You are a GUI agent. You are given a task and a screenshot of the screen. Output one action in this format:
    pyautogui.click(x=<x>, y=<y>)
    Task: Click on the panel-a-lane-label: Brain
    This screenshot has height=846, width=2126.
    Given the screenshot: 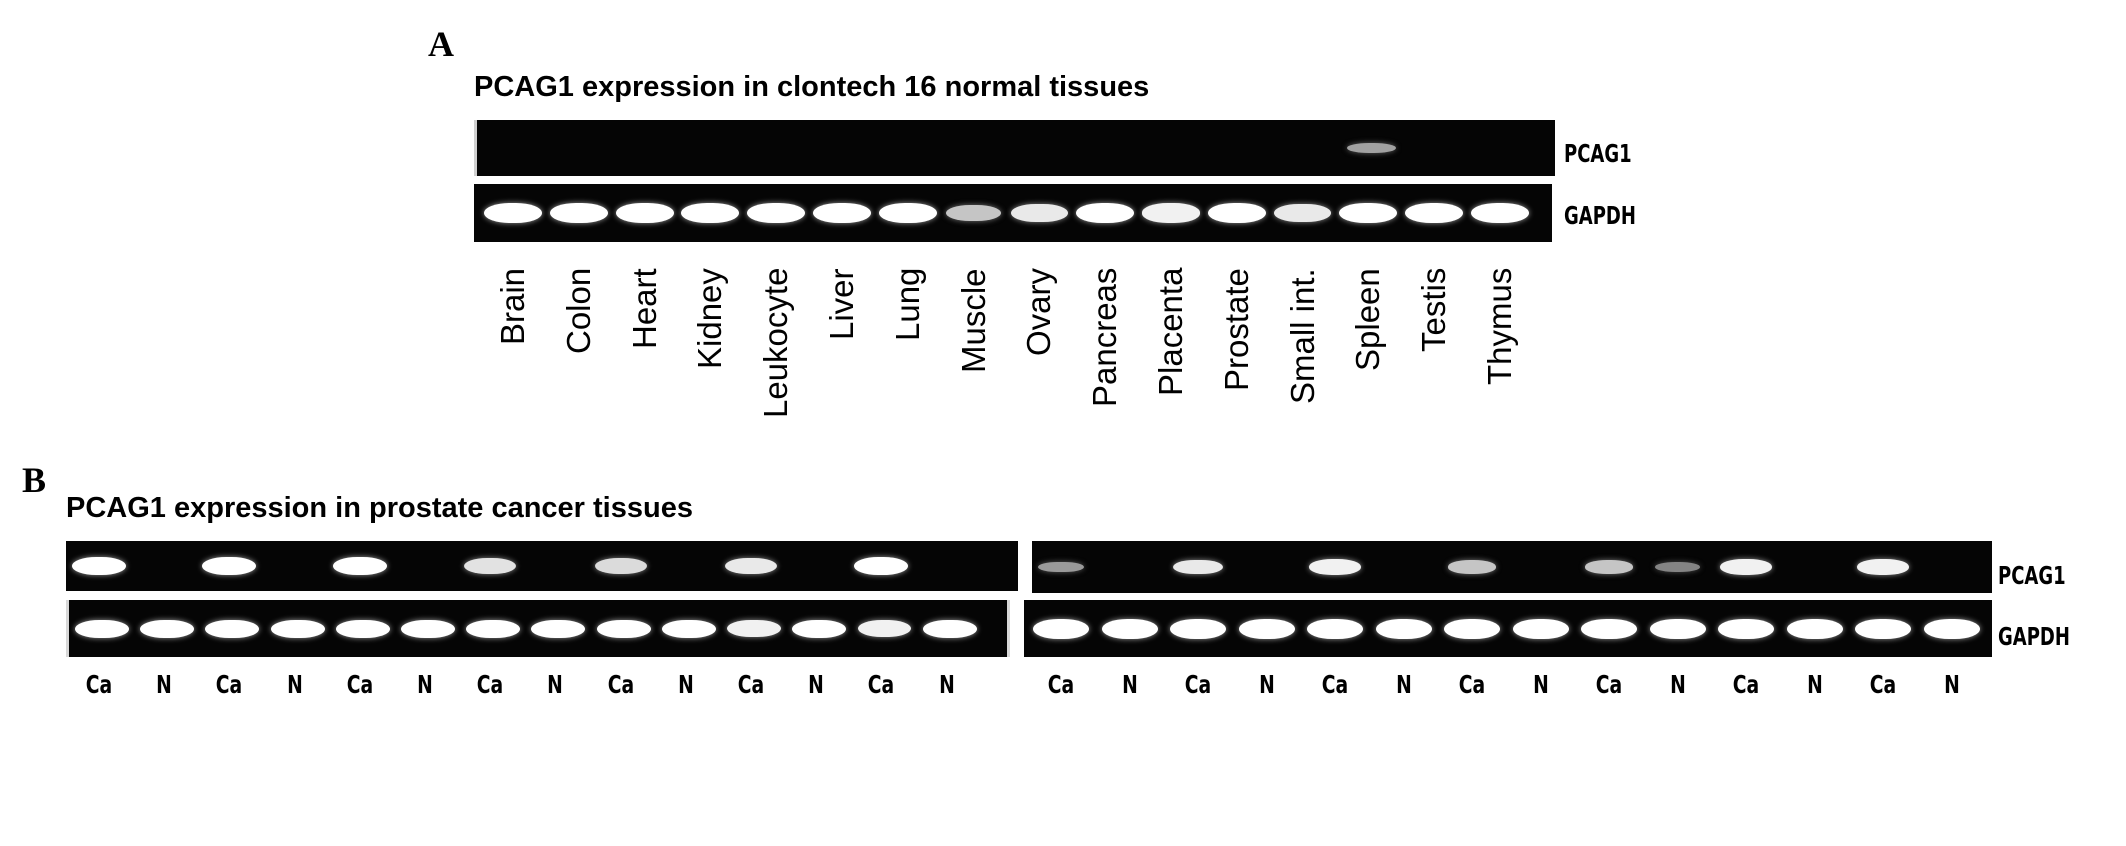 What is the action you would take?
    pyautogui.click(x=512, y=307)
    